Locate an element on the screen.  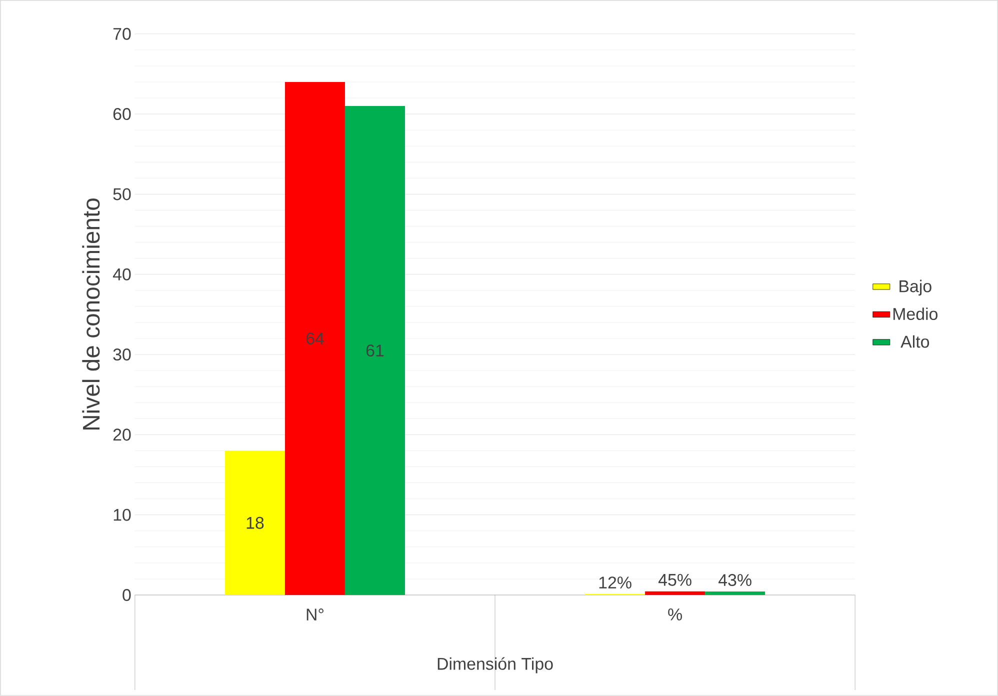
data-label: 61 is located at coordinates (375, 350).